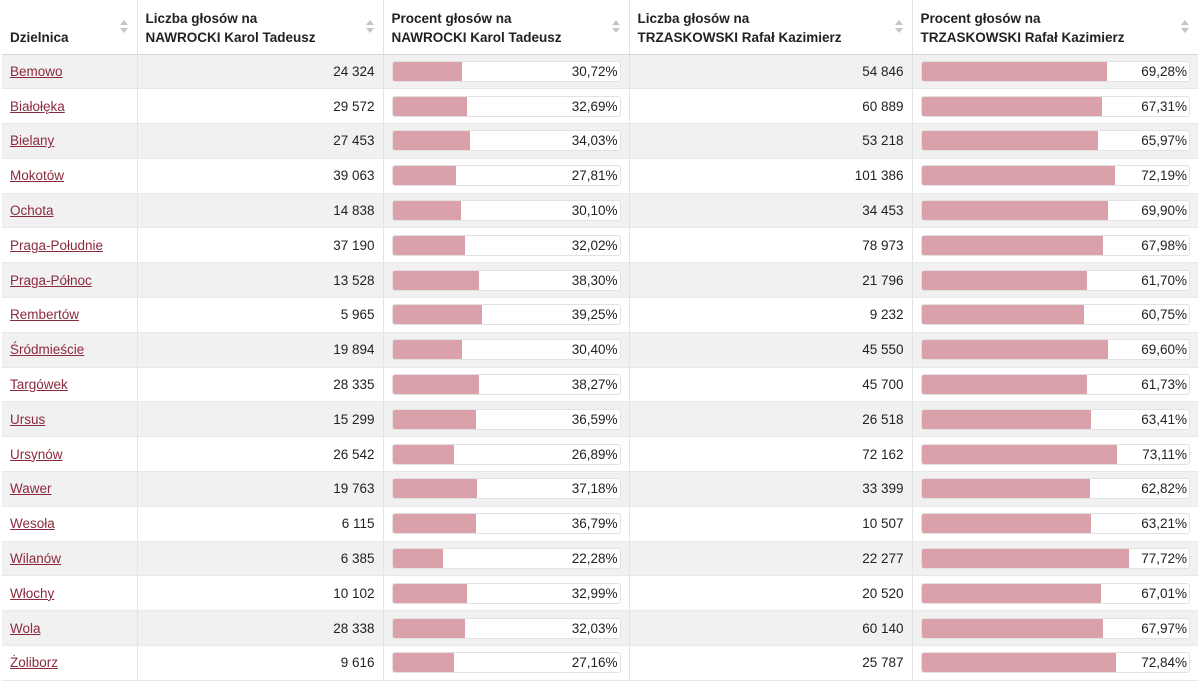 The width and height of the screenshot is (1200, 681). I want to click on district-link: Wilanów, so click(36, 559).